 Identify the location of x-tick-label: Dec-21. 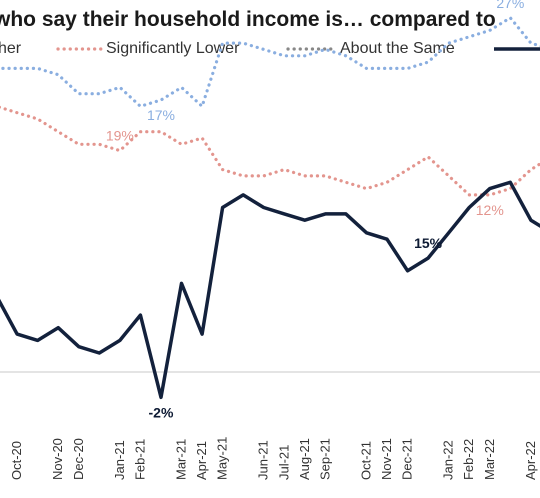
(407, 459).